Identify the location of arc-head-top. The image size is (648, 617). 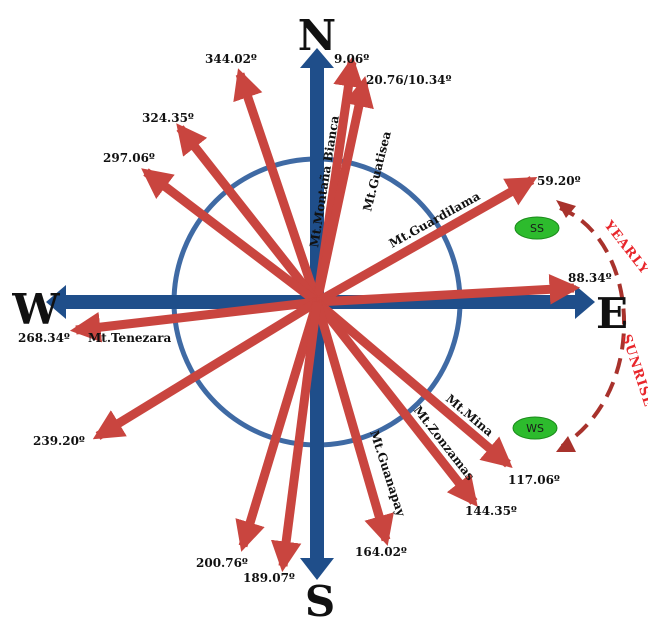
(566, 209).